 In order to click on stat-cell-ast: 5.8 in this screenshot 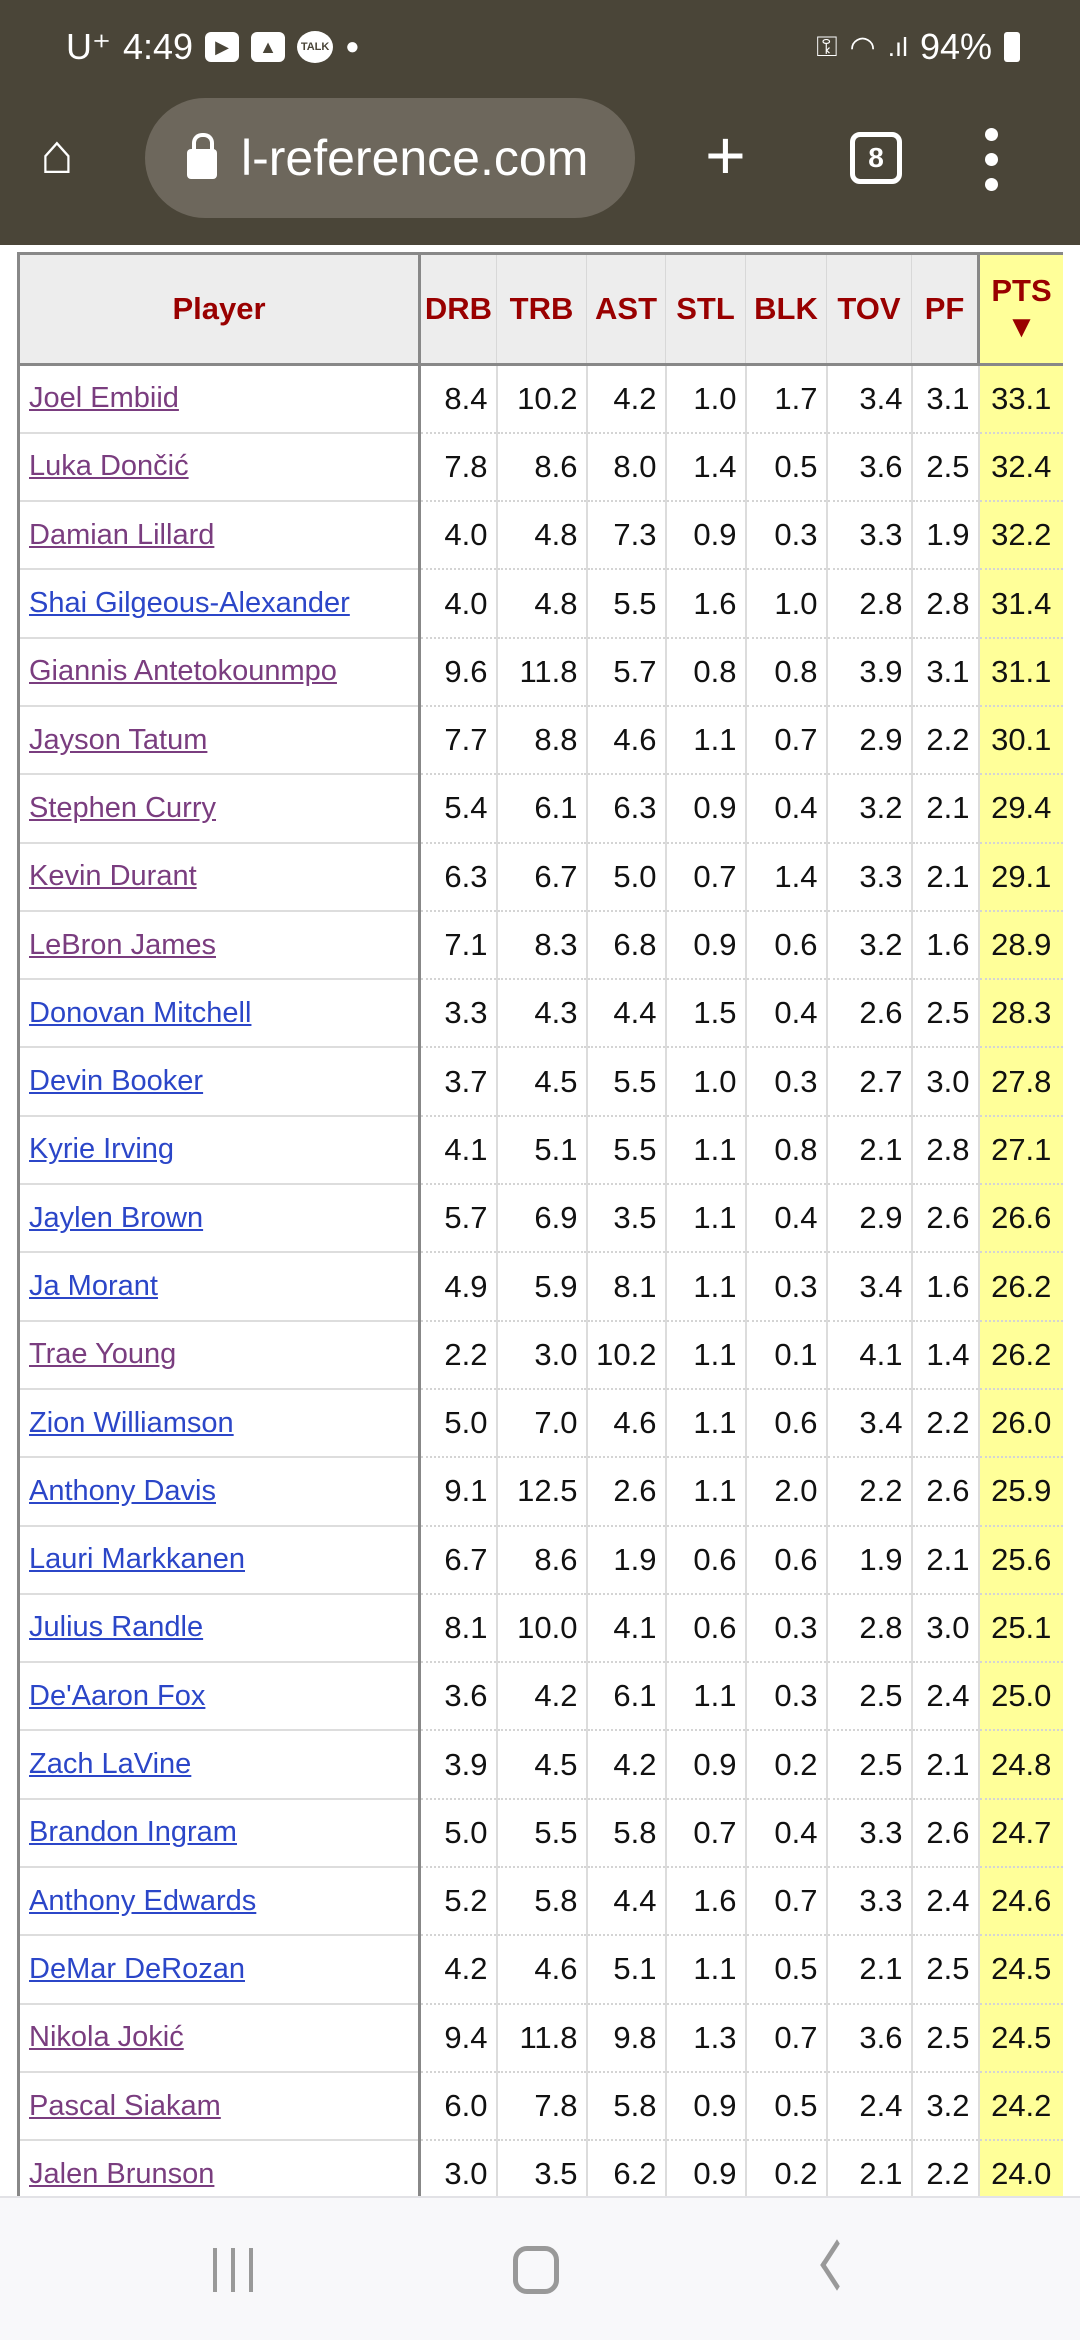, I will do `click(626, 1833)`.